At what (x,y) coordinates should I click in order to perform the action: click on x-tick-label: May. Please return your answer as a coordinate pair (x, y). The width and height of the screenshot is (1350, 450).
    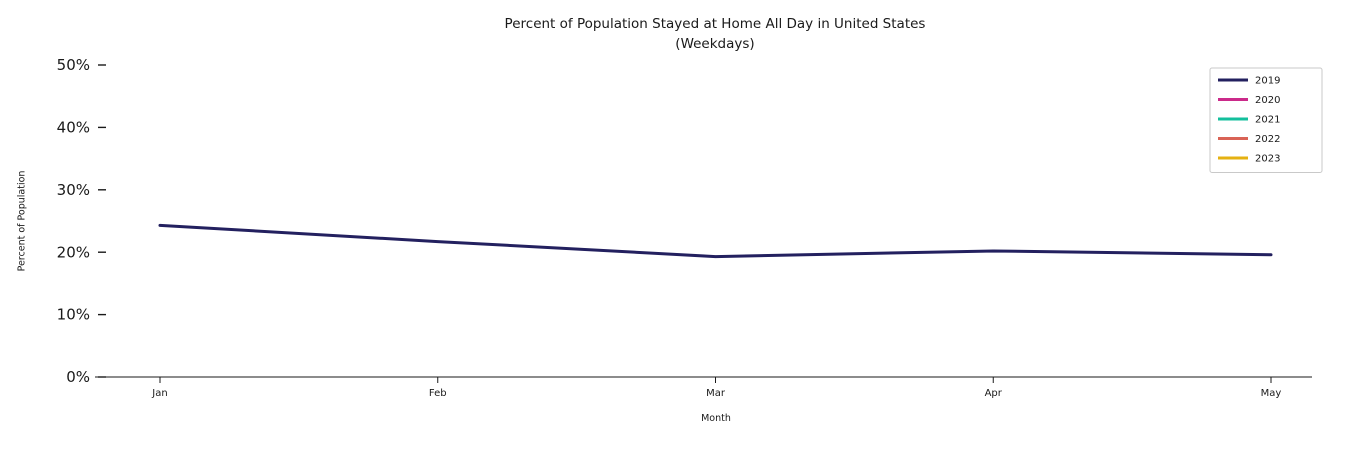
    Looking at the image, I should click on (1271, 393).